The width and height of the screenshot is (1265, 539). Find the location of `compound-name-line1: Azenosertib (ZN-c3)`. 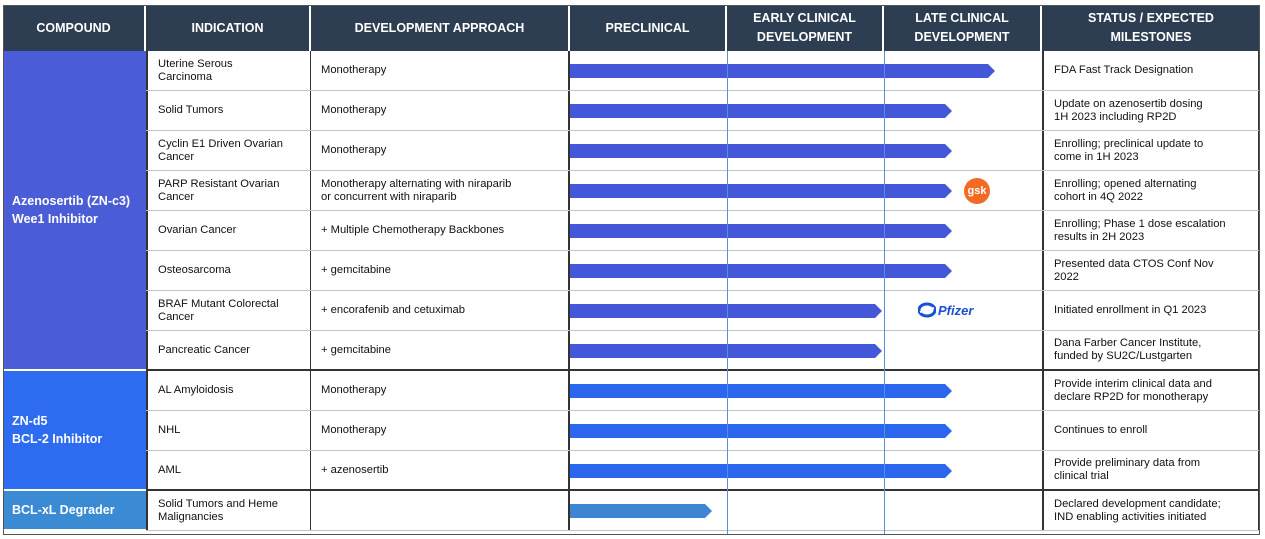

compound-name-line1: Azenosertib (ZN-c3) is located at coordinates (71, 201).